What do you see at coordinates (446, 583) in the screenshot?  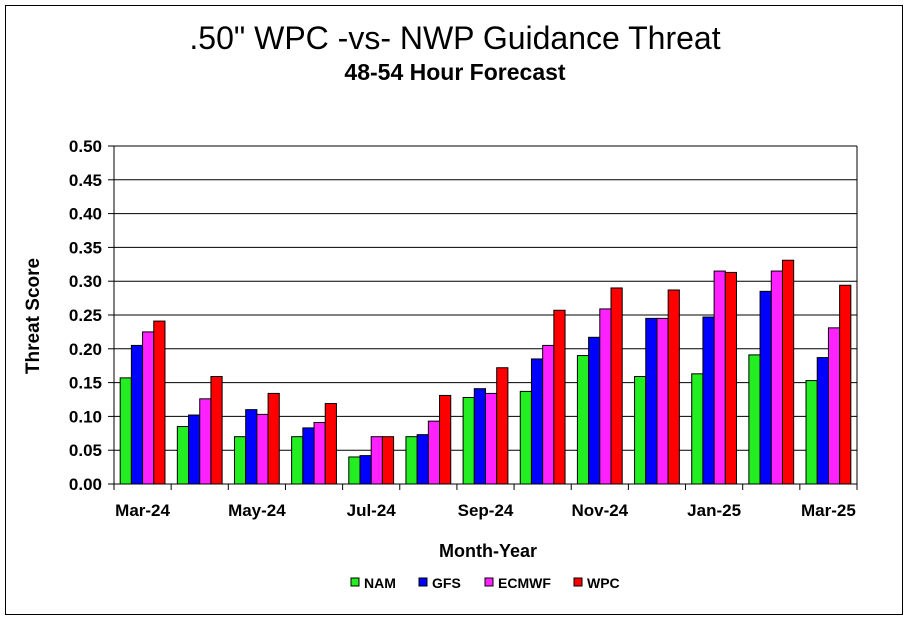 I see `legend-label-gfs: GFS` at bounding box center [446, 583].